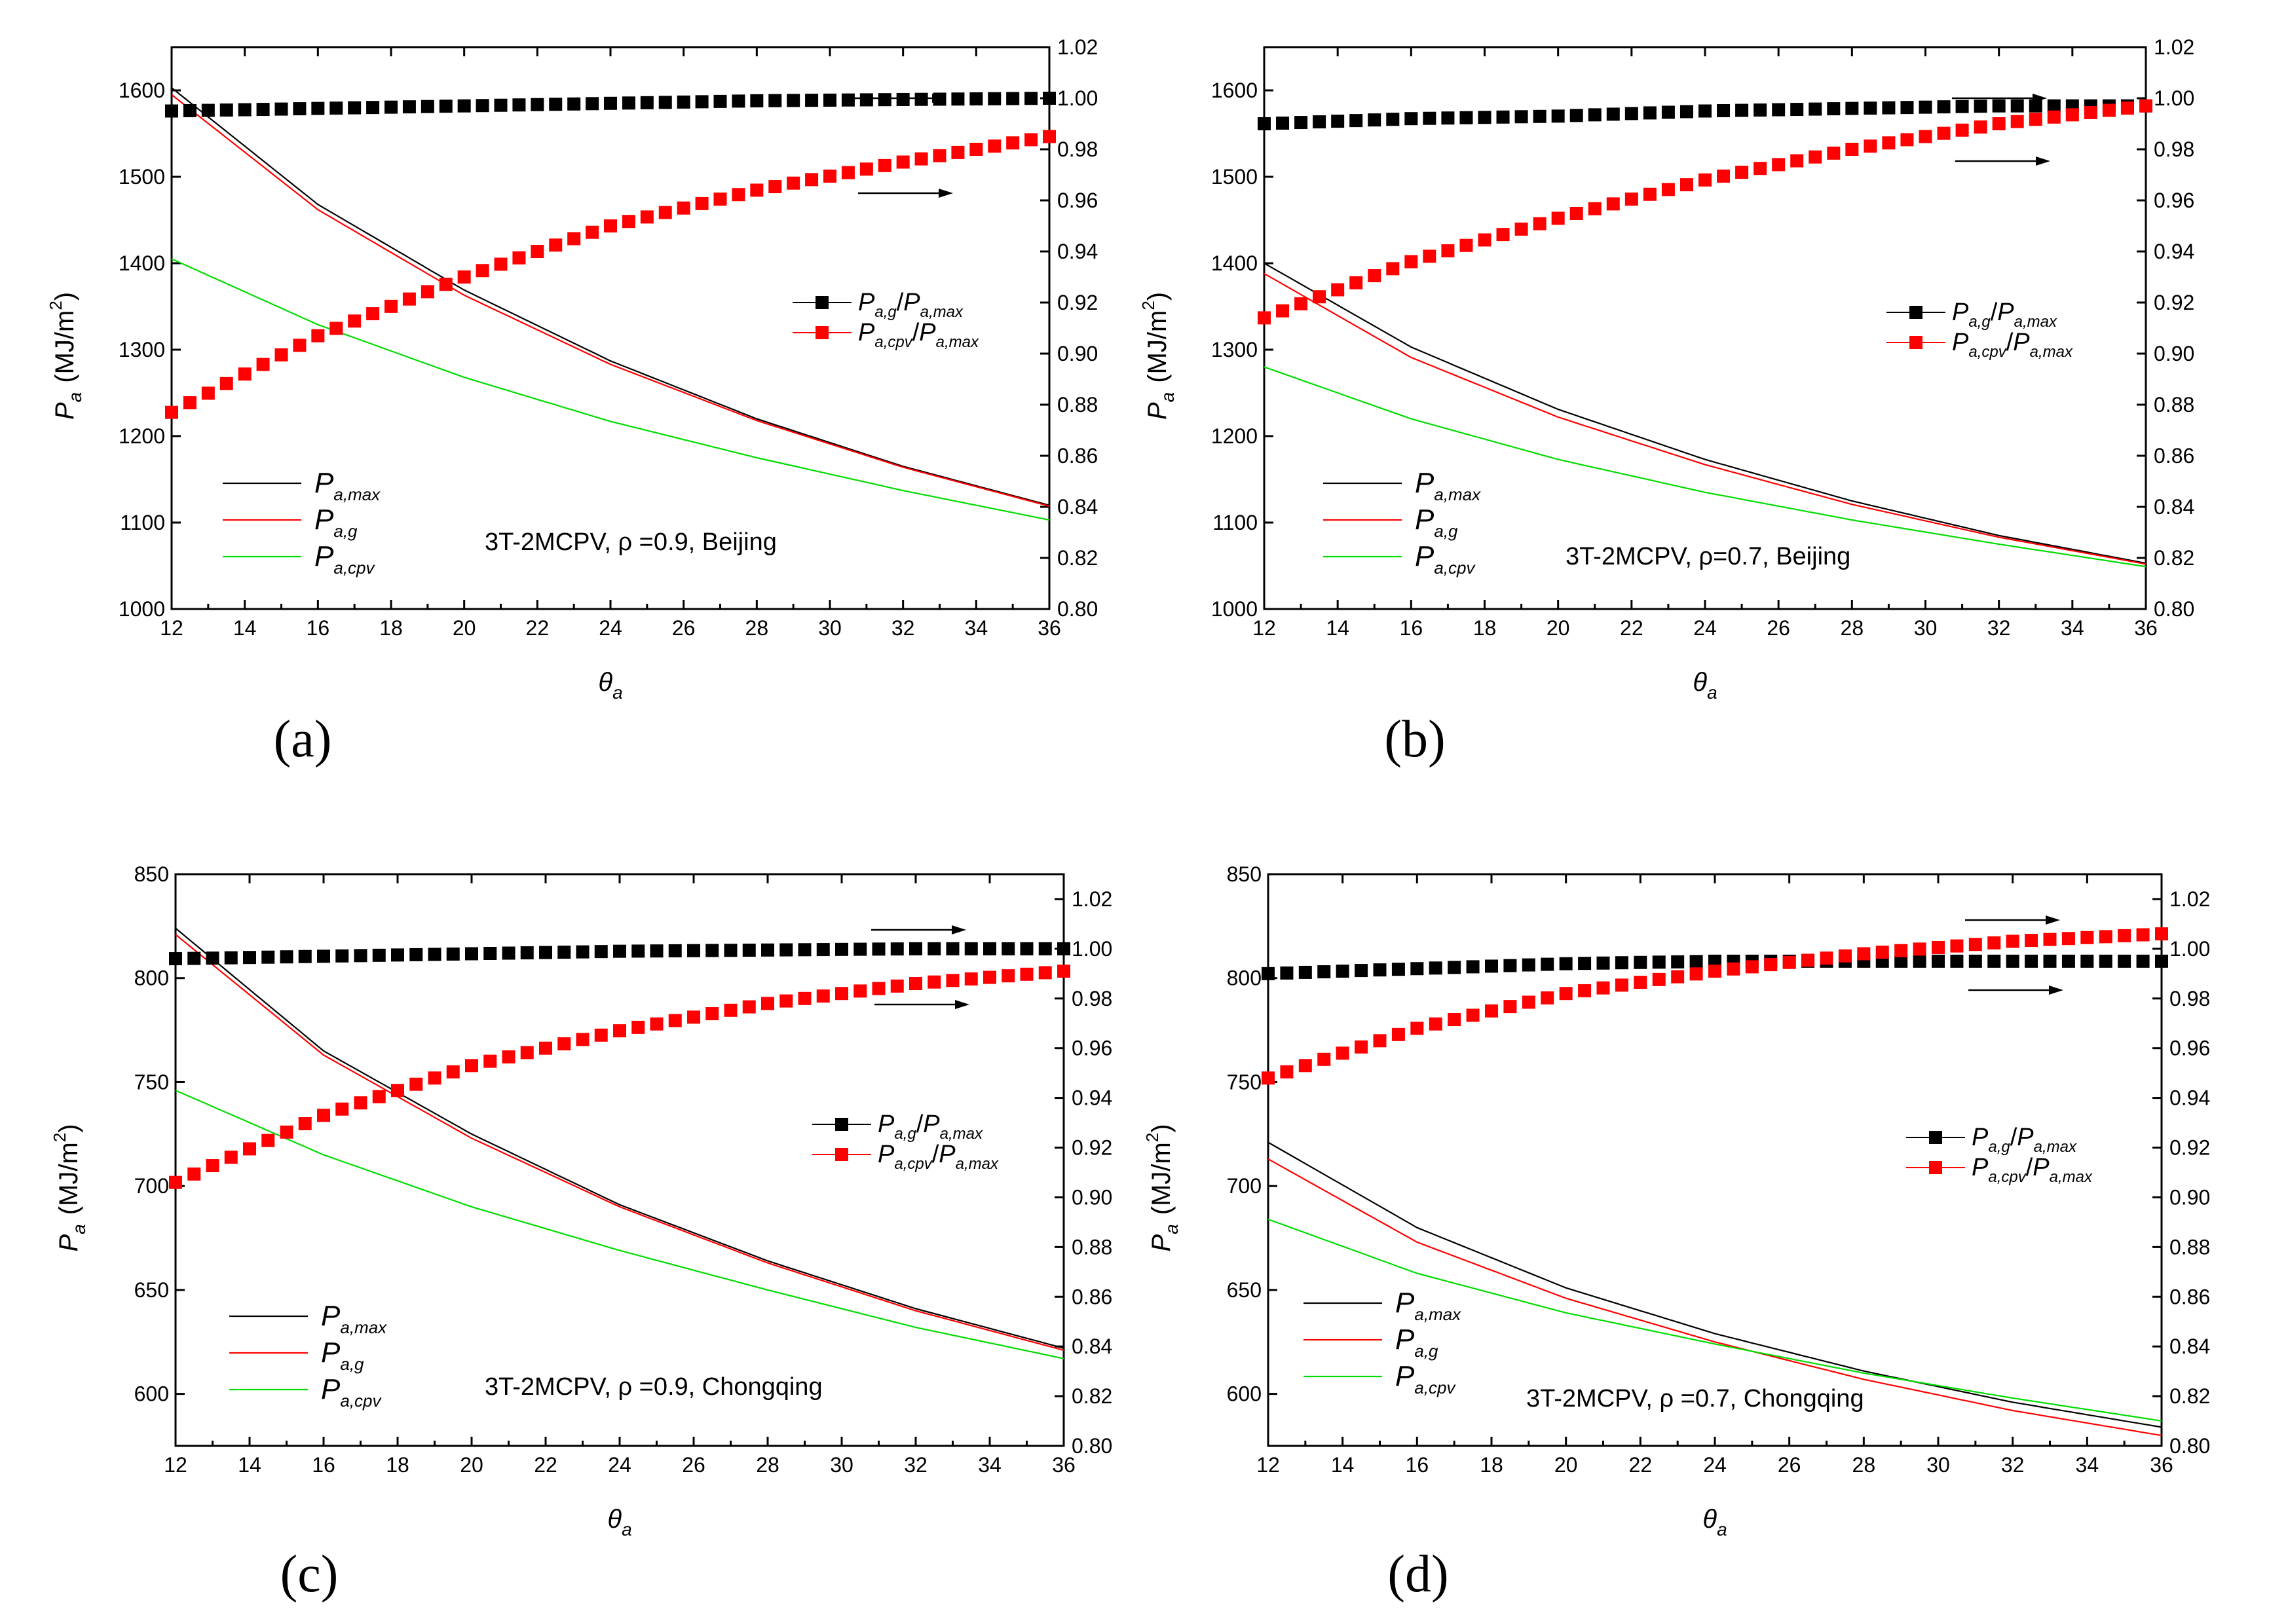 The width and height of the screenshot is (2269, 1624). I want to click on x-tick-label: 36, so click(2146, 628).